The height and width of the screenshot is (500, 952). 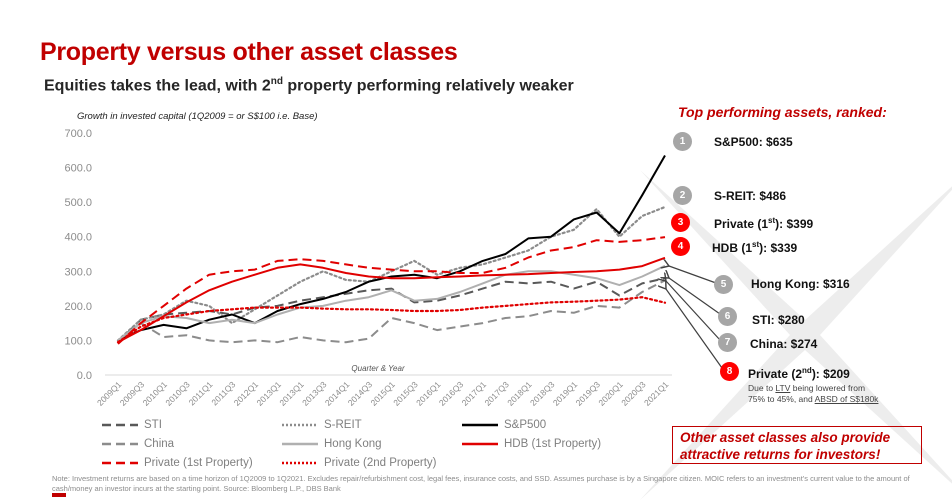 I want to click on rank-badge: 1, so click(x=682, y=141).